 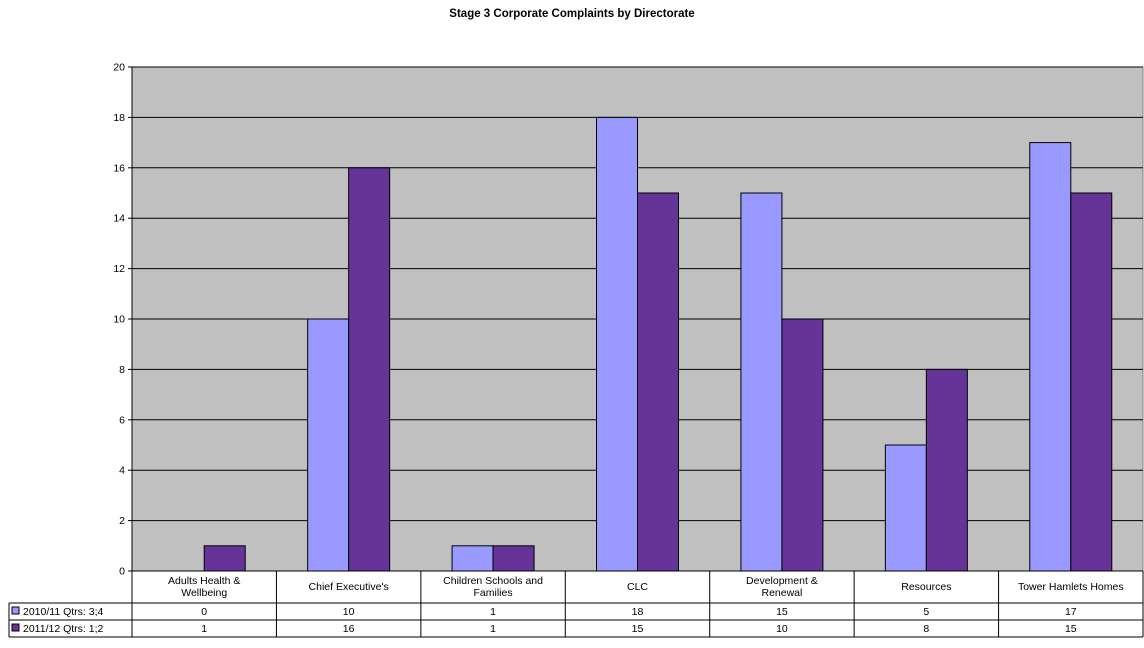 What do you see at coordinates (1071, 612) in the screenshot?
I see `data-table-value: 17` at bounding box center [1071, 612].